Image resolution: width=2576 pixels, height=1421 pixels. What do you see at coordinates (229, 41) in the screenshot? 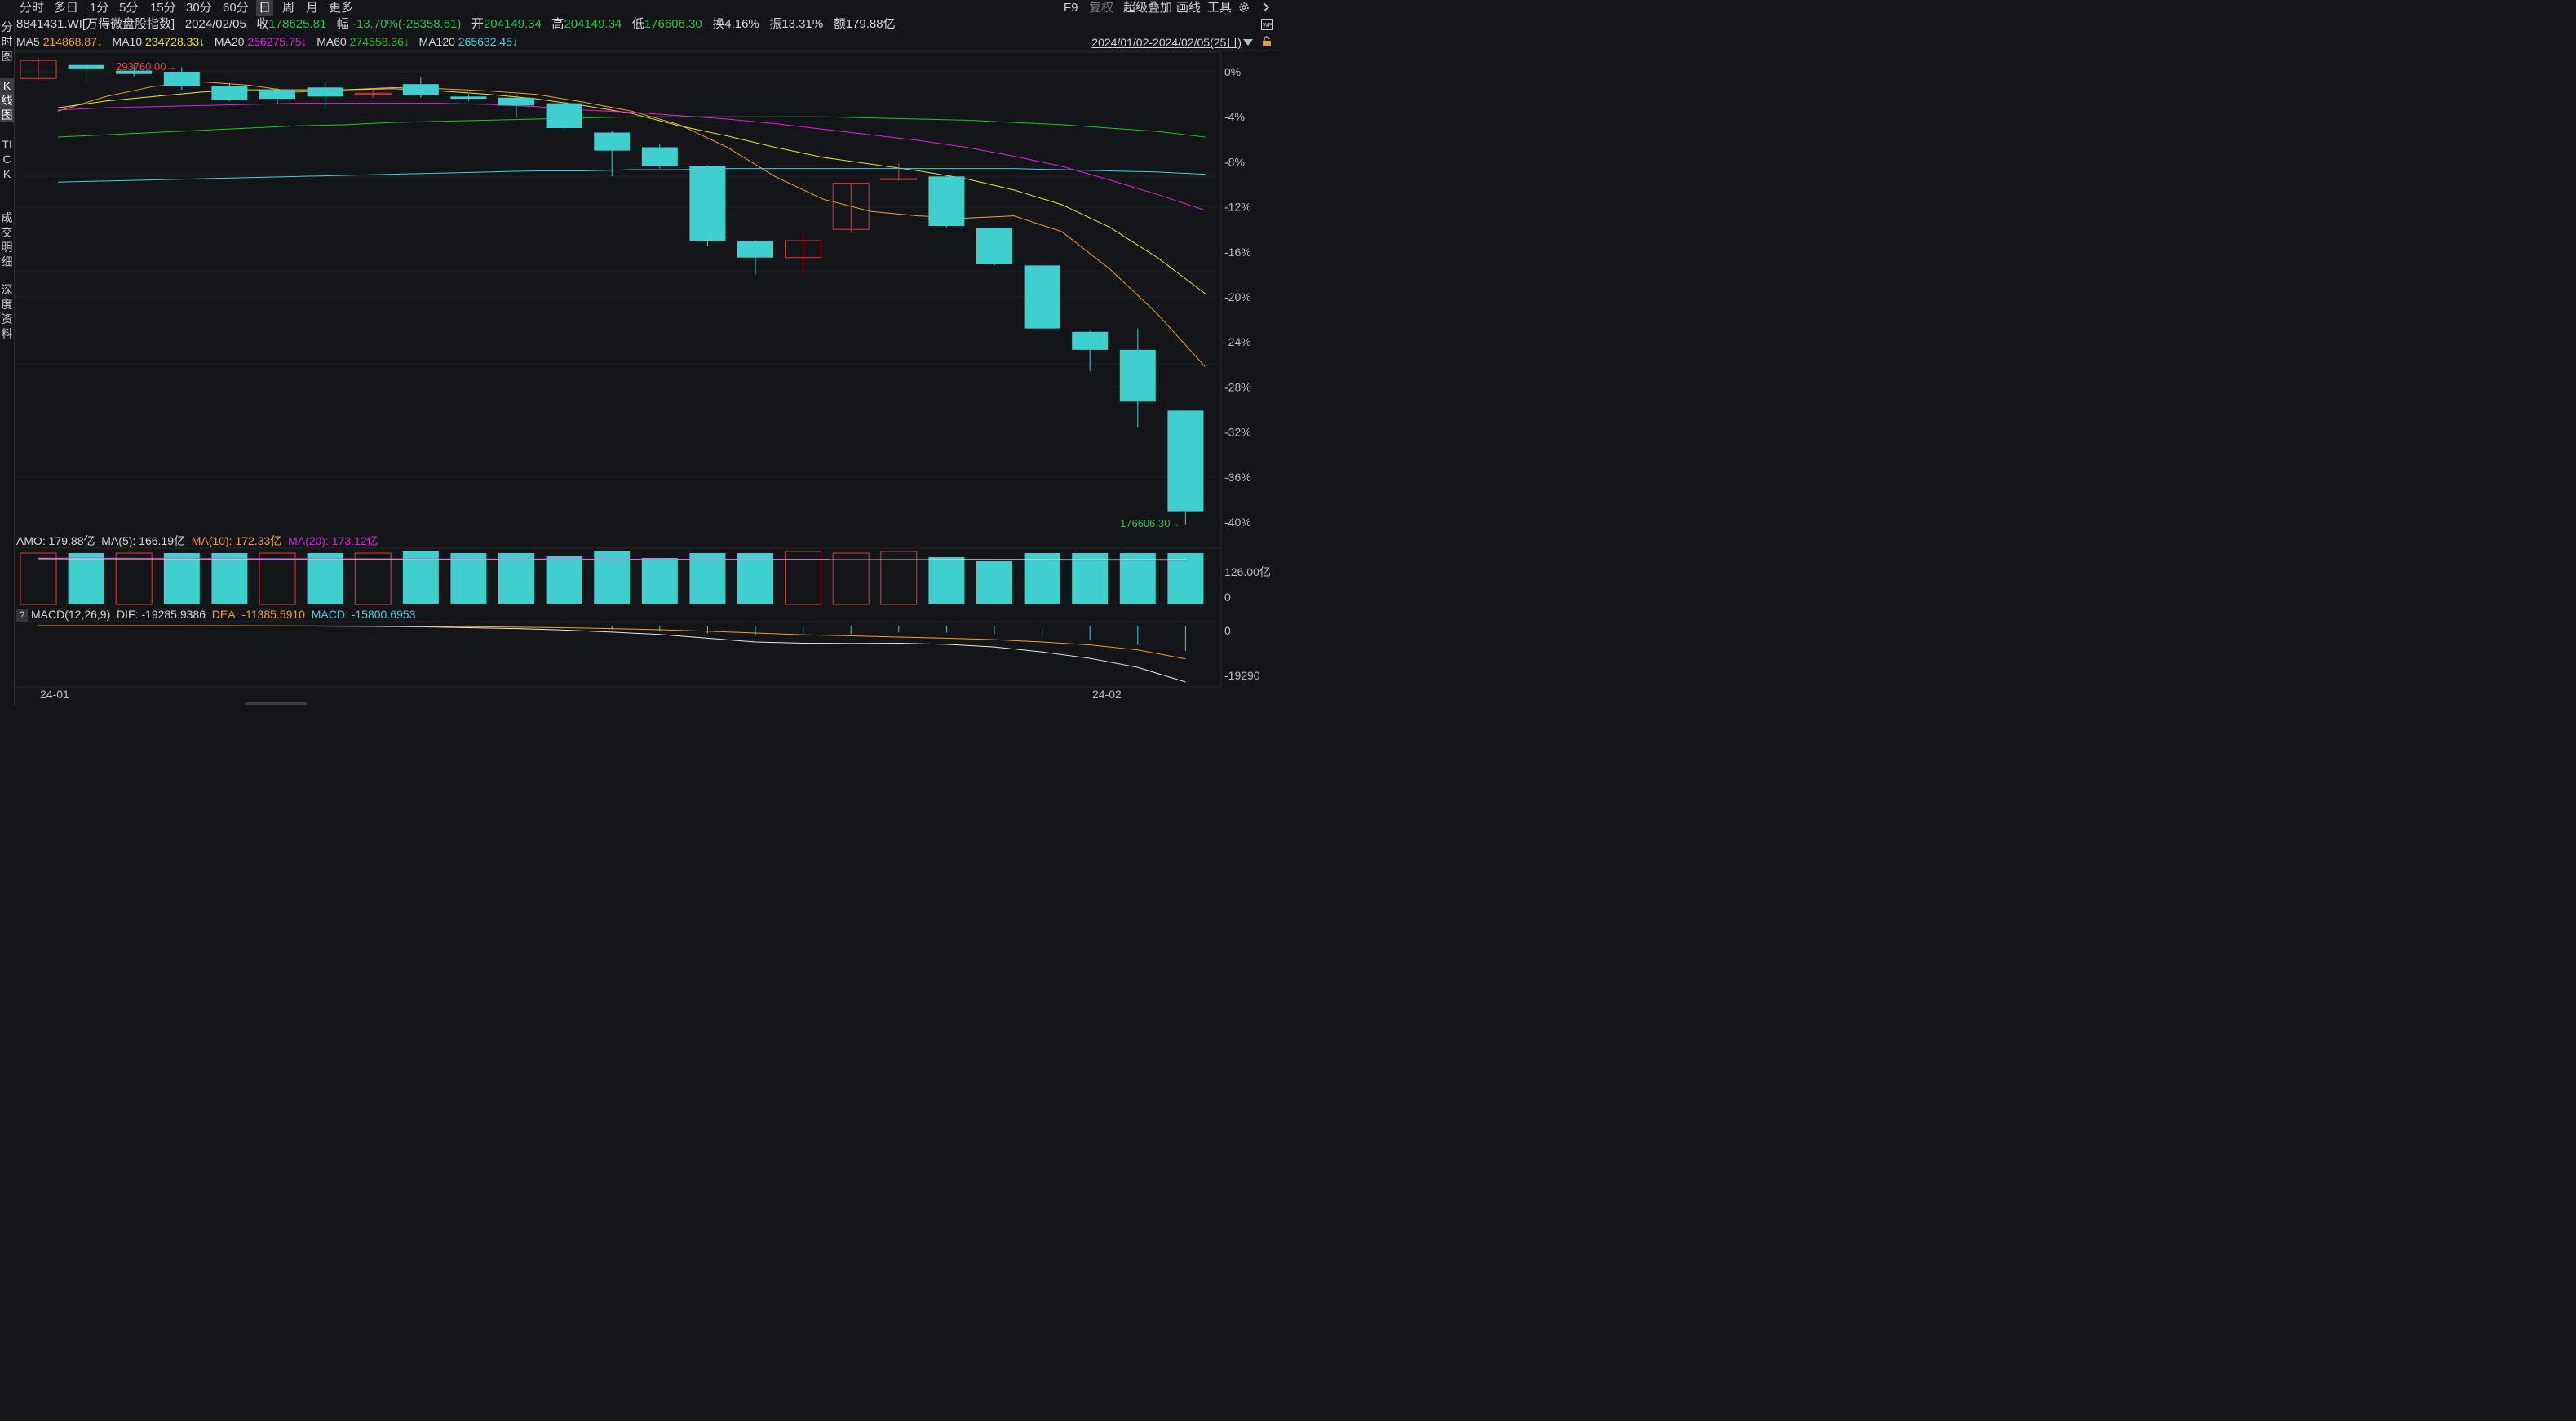
I see `ma20-label: MA20` at bounding box center [229, 41].